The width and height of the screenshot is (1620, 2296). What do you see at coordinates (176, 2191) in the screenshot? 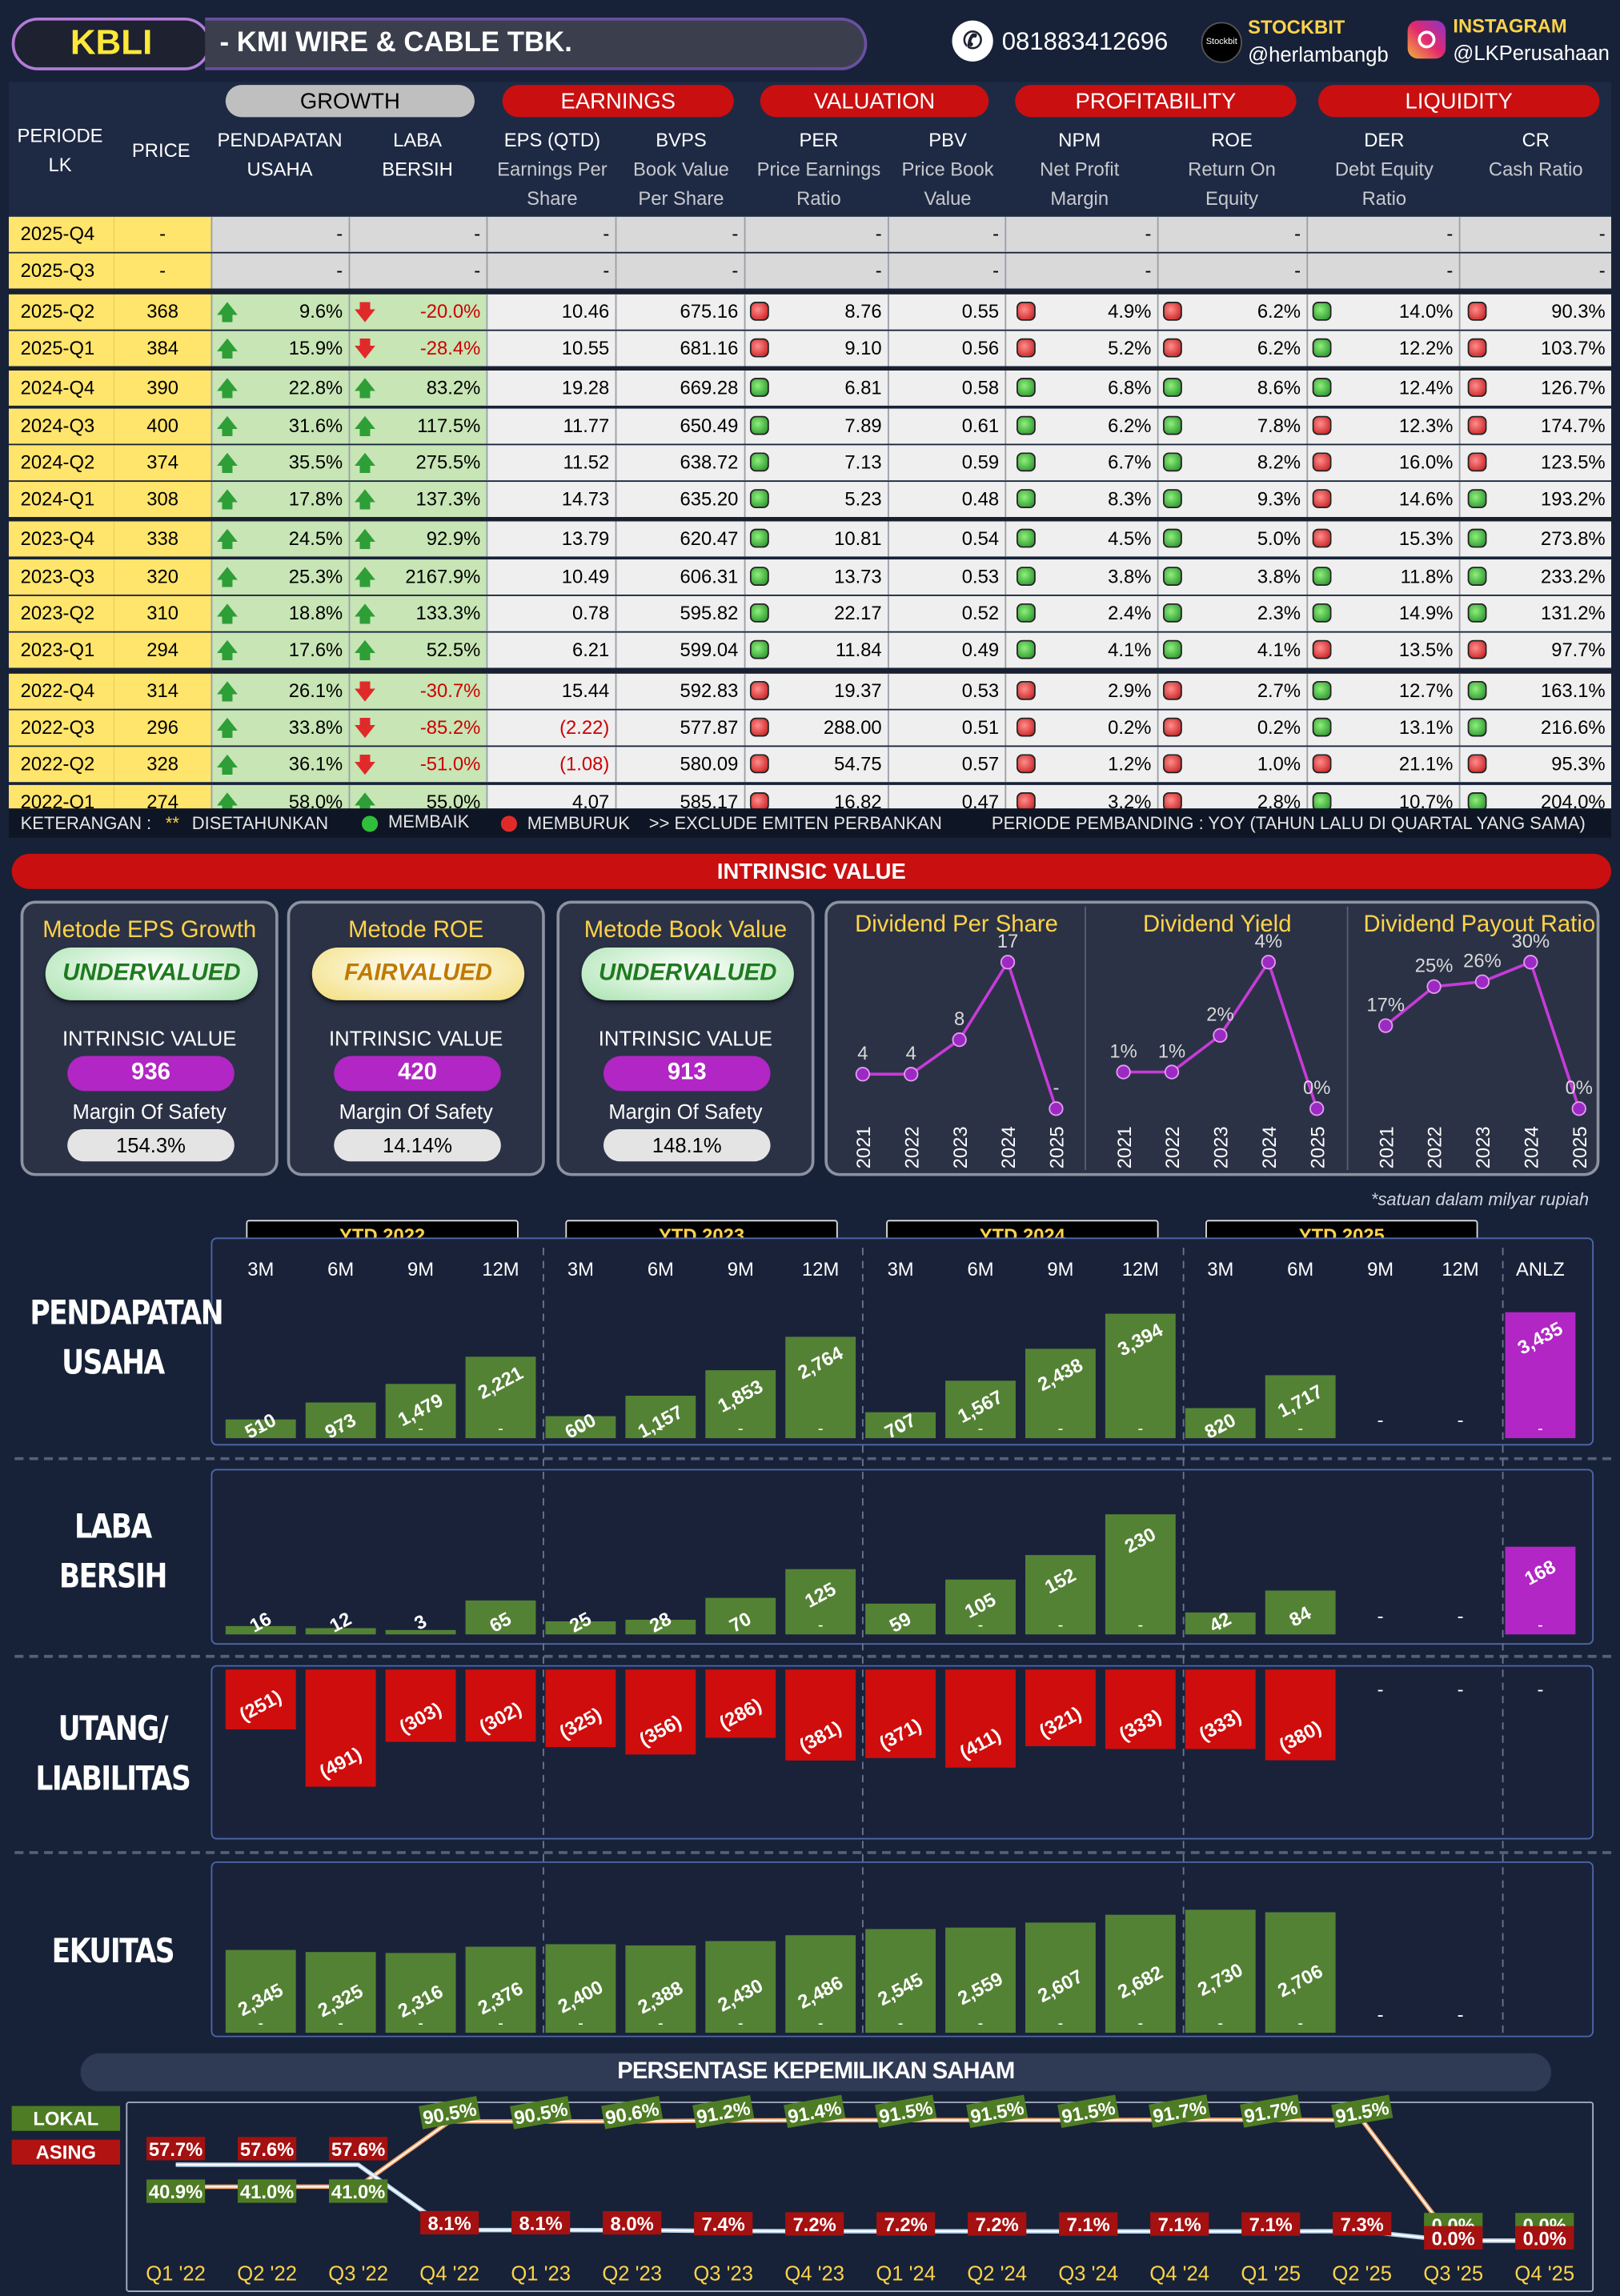
I see `lokal-label-box` at bounding box center [176, 2191].